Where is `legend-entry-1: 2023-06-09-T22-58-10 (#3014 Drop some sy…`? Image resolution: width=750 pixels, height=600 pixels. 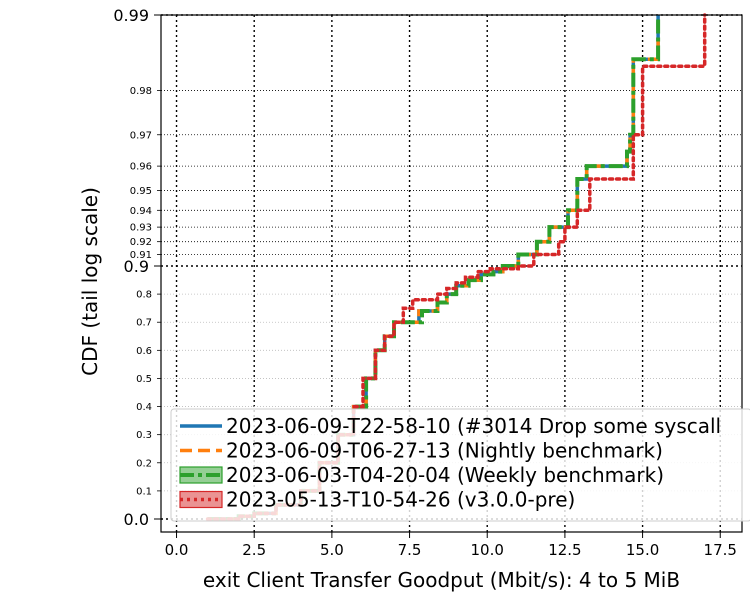 legend-entry-1: 2023-06-09-T22-58-10 (#3014 Drop some sy… is located at coordinates (473, 426).